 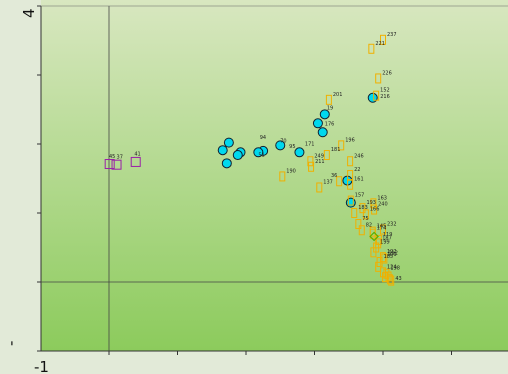 I want to click on point-label: 192, so click(x=392, y=252).